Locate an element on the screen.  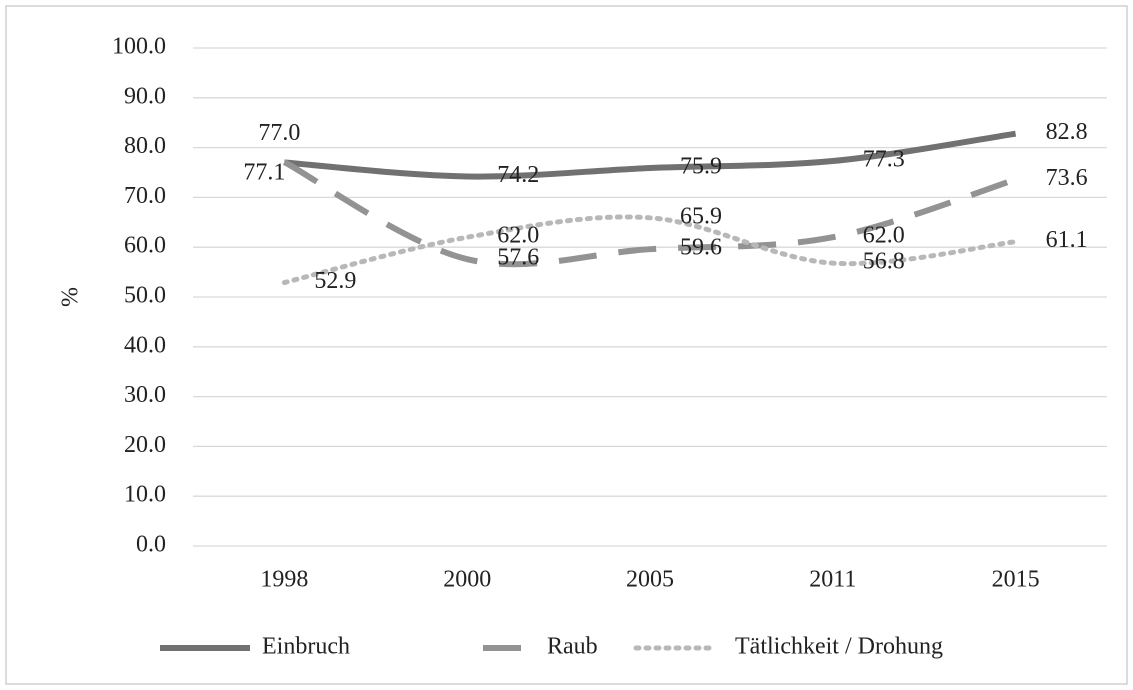
x-tick-label: 2000 is located at coordinates (467, 580).